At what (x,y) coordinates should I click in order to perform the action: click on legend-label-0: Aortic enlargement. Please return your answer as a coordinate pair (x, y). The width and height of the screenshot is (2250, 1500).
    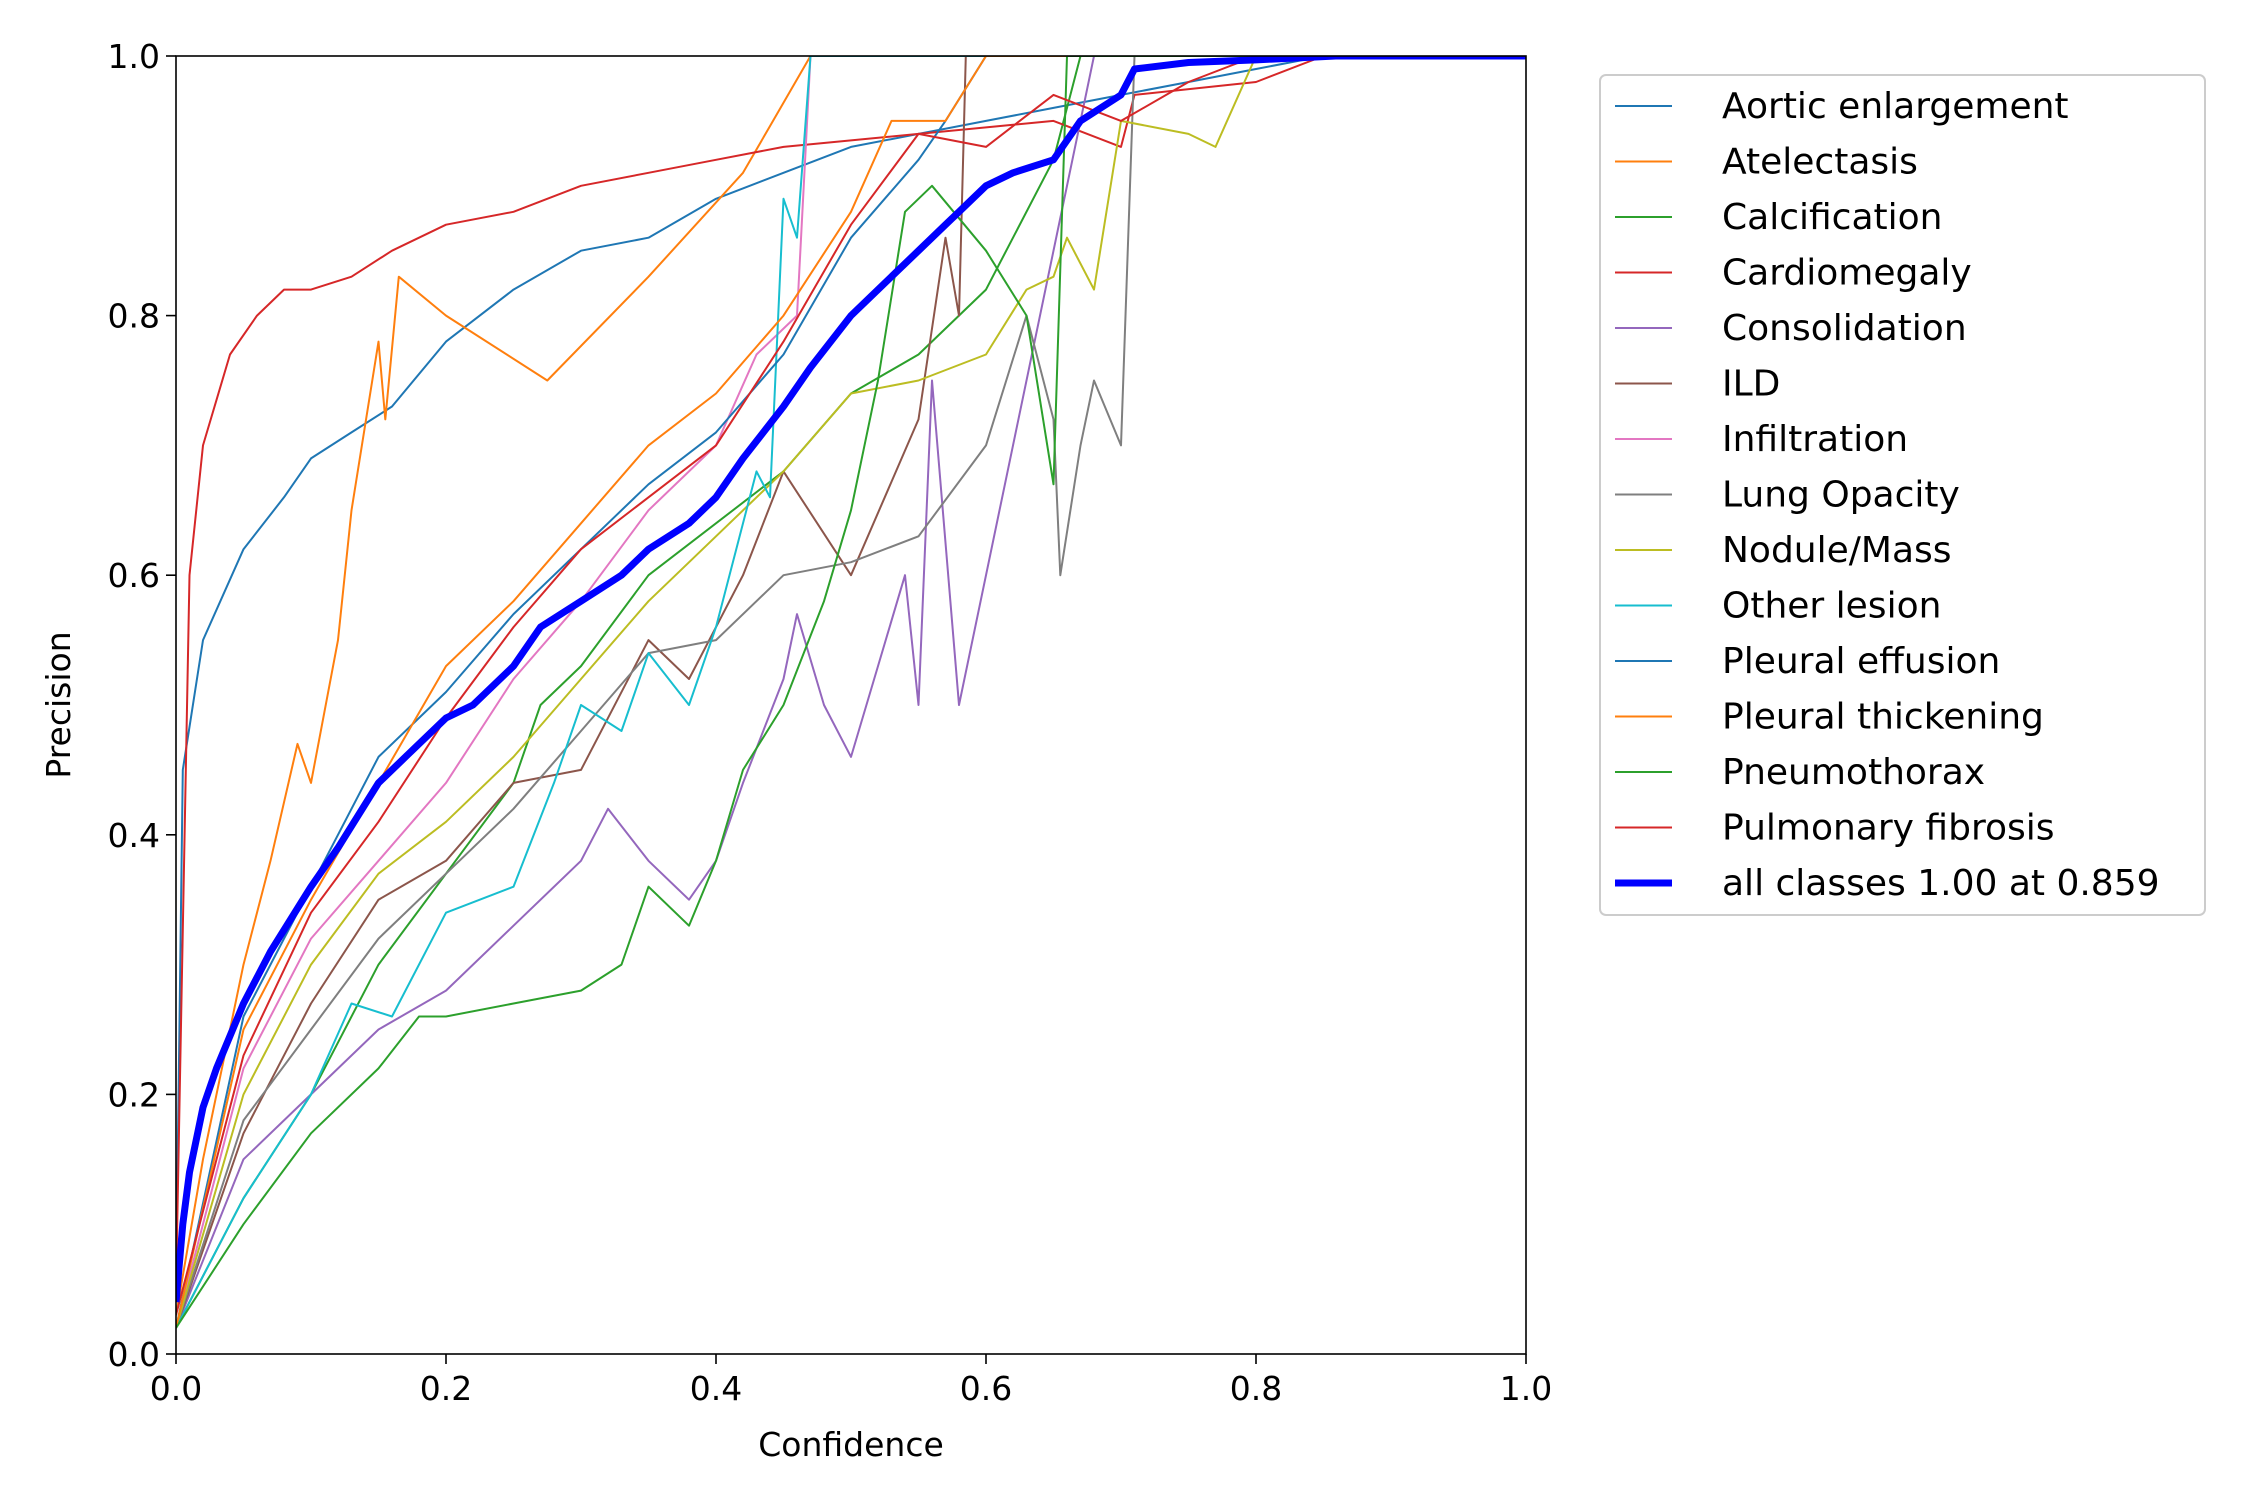
    Looking at the image, I should click on (1895, 106).